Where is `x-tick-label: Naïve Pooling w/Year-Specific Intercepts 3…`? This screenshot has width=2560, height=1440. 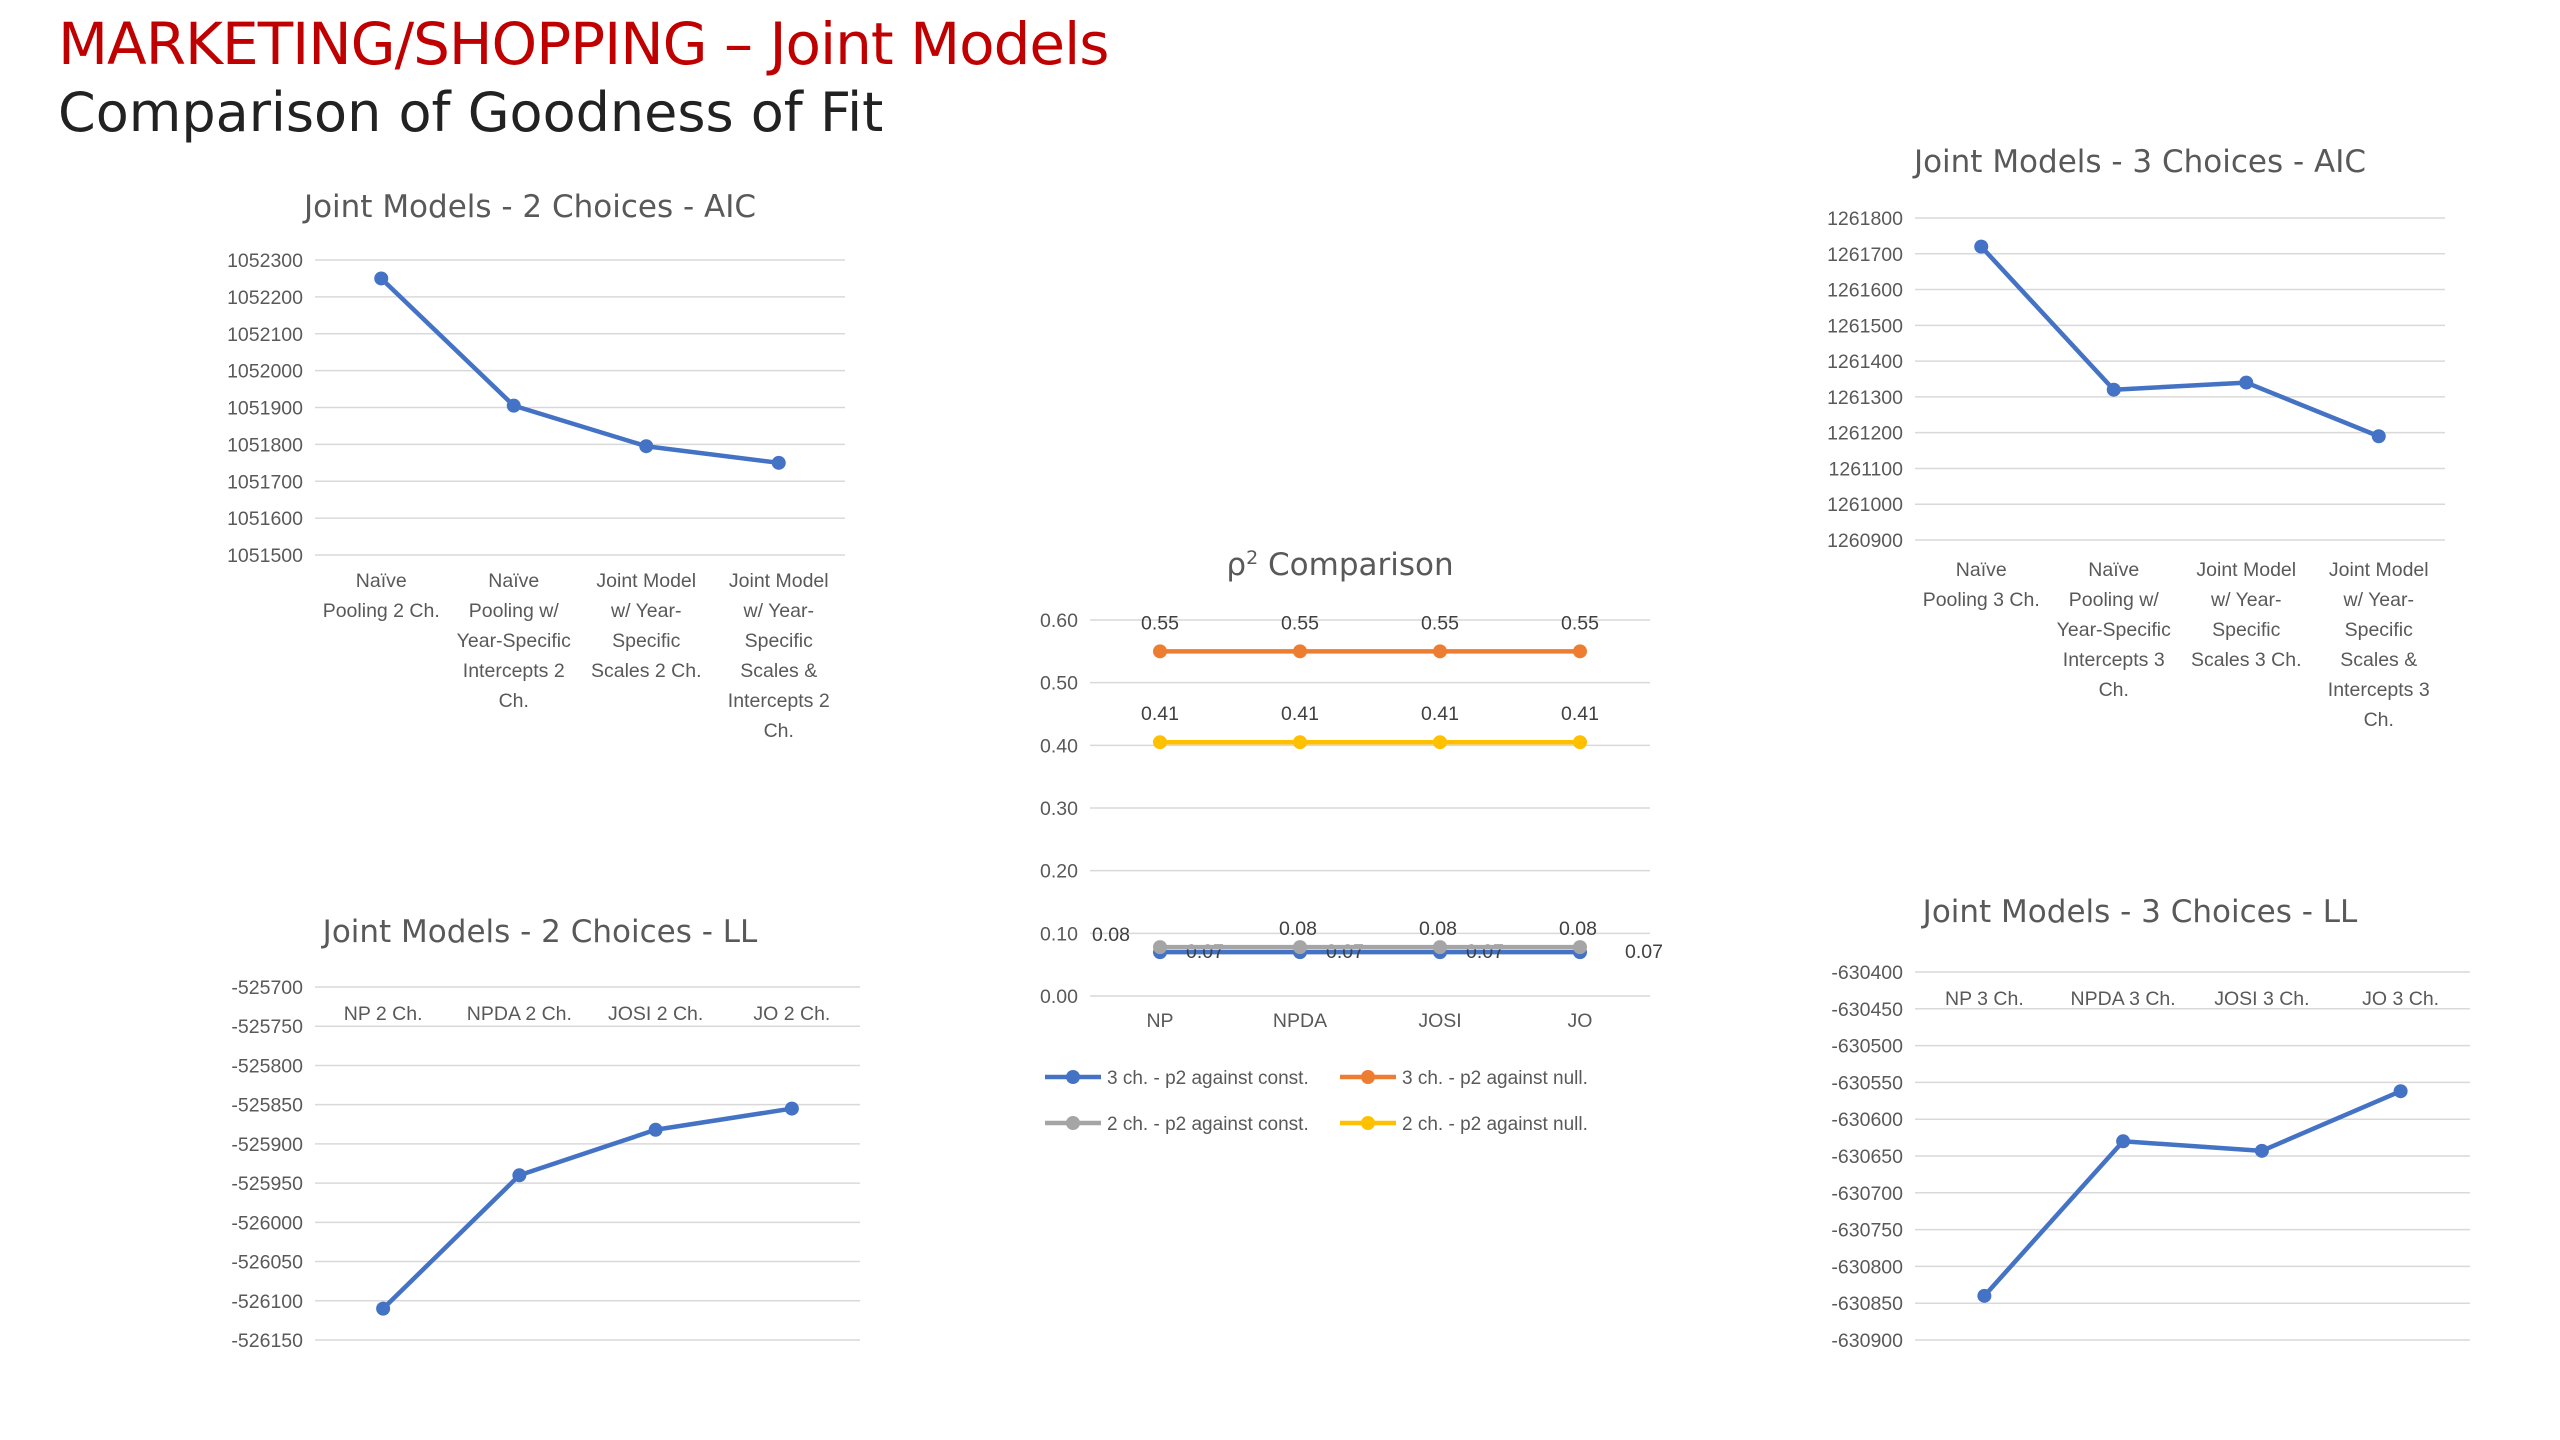 x-tick-label: Naïve Pooling w/Year-Specific Intercepts 3… is located at coordinates (2114, 630).